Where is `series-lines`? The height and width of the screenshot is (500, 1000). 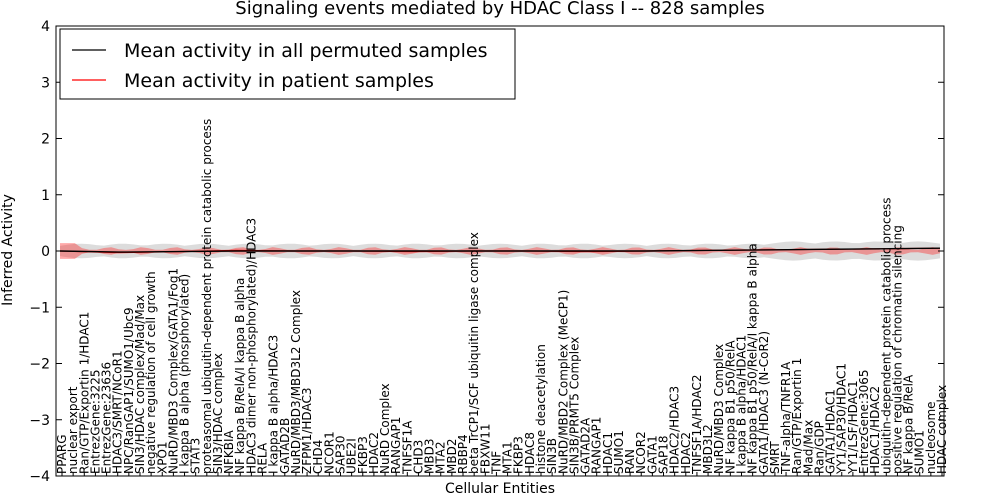
series-lines is located at coordinates (500, 250).